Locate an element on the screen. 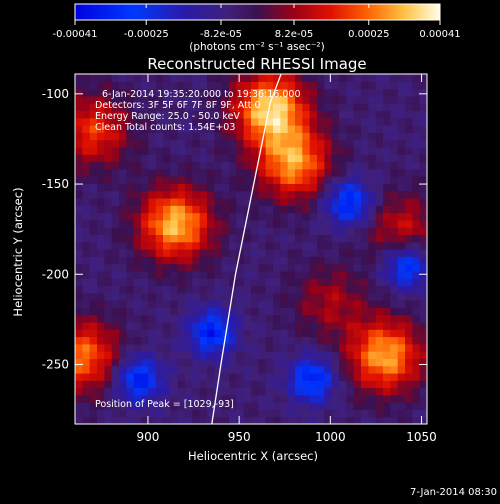 This screenshot has width=500, height=504. colorbar-tick-label: -0.00025 is located at coordinates (146, 34).